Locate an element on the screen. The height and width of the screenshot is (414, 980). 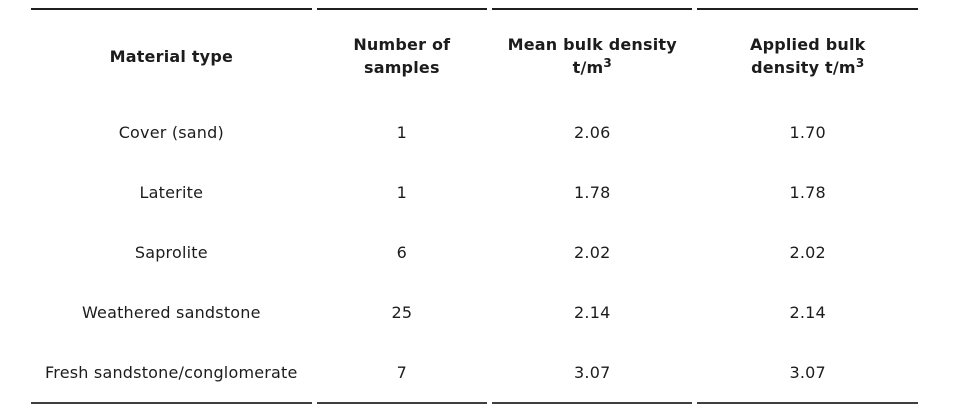
table-row: Cover (sand) 1 2.06 1.70 is located at coordinates (474, 132).